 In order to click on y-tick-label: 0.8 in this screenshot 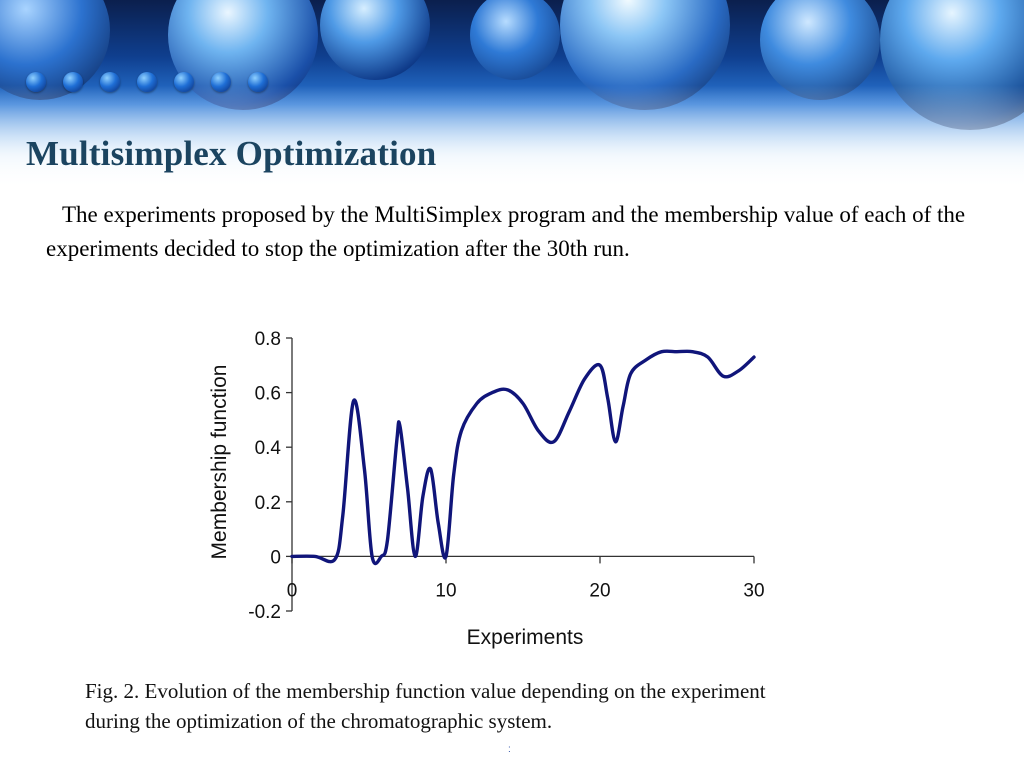, I will do `click(268, 339)`.